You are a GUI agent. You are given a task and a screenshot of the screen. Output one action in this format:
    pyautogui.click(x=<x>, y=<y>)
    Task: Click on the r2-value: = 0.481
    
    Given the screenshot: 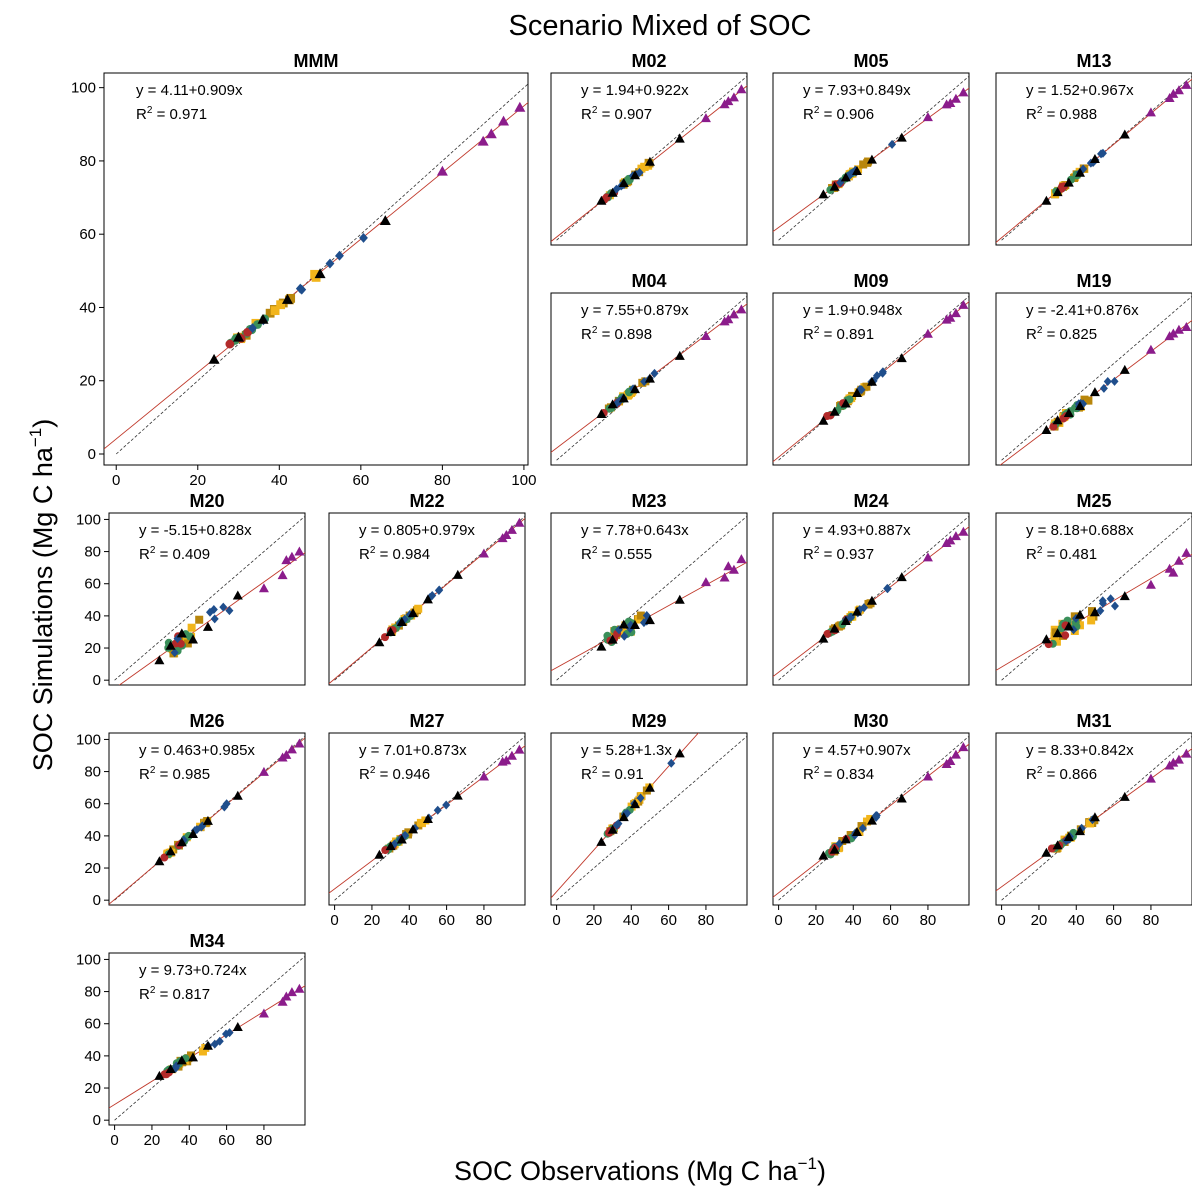 What is the action you would take?
    pyautogui.click(x=1069, y=554)
    